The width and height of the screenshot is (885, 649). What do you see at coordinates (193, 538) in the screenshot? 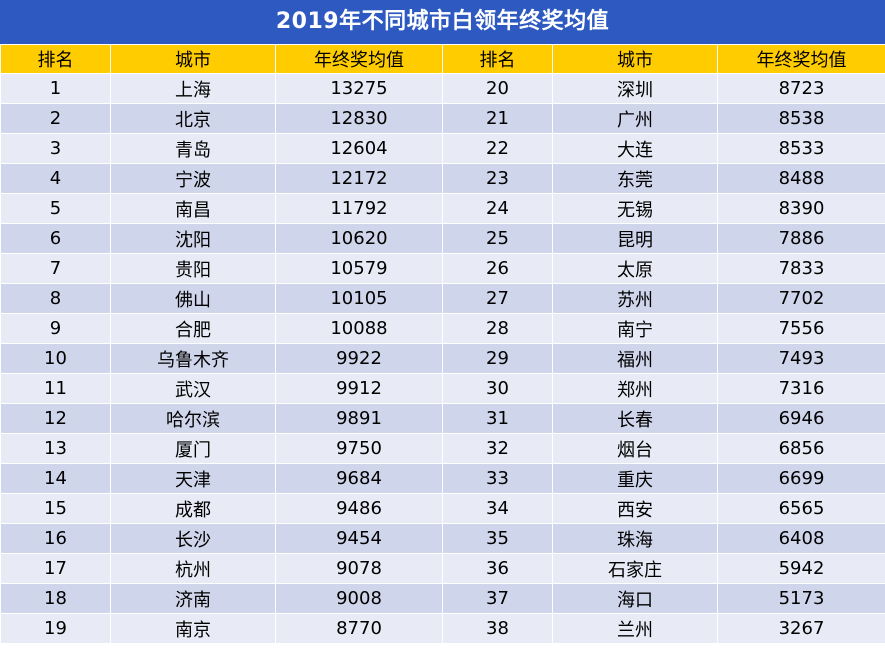
I see `cell-city: 长沙` at bounding box center [193, 538].